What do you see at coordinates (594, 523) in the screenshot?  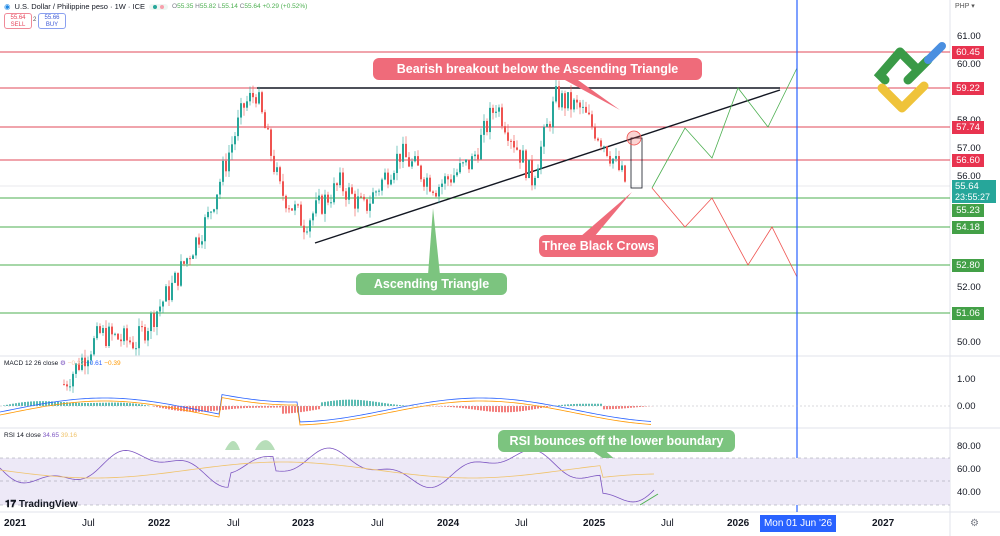 I see `time-tick: 2025` at bounding box center [594, 523].